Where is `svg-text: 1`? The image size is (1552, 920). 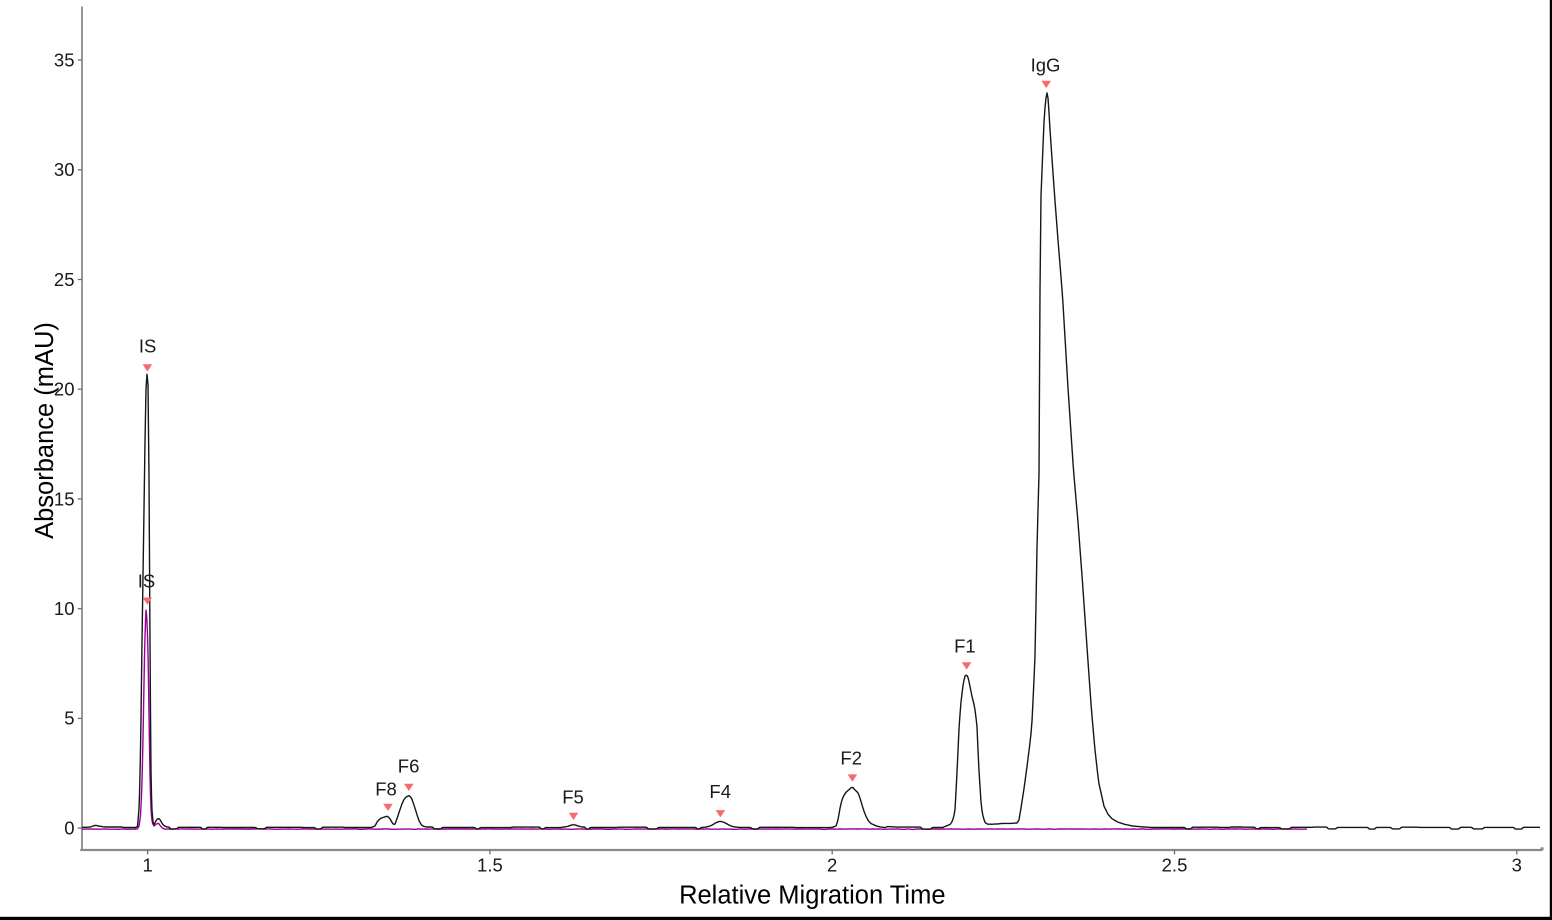
svg-text: 1 is located at coordinates (147, 865).